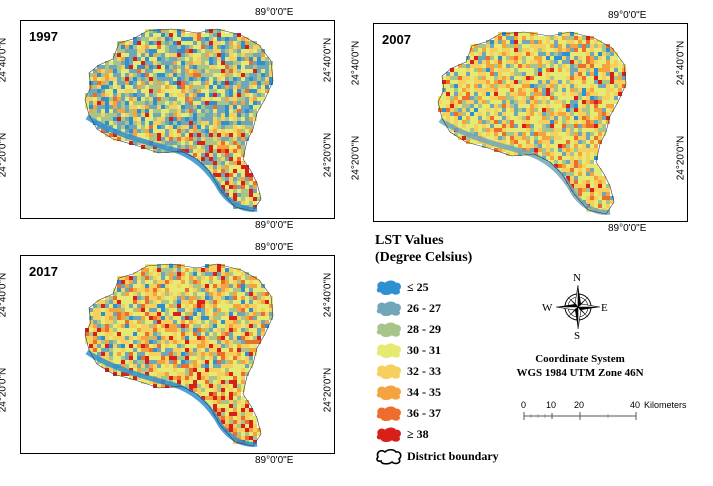  What do you see at coordinates (578, 307) in the screenshot?
I see `compass-rose-icon` at bounding box center [578, 307].